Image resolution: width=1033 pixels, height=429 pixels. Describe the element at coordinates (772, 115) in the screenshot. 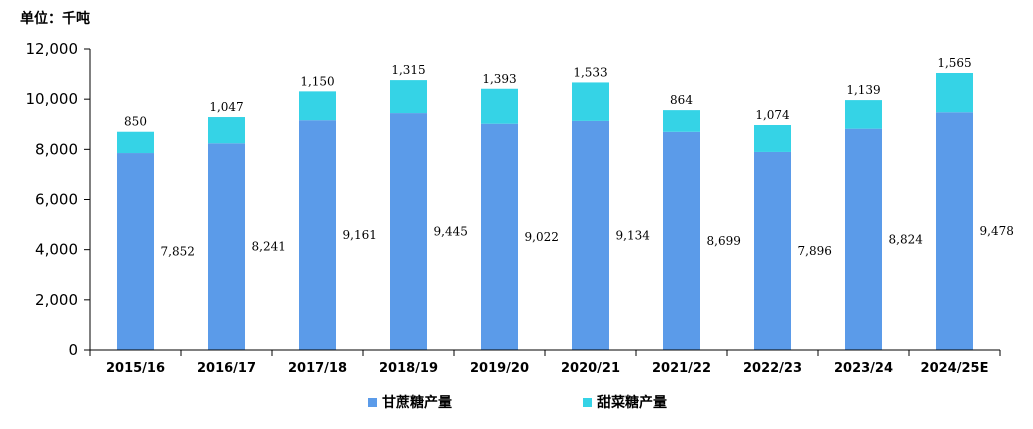

I see `data-label-beet-sugar: 1,074` at that location.